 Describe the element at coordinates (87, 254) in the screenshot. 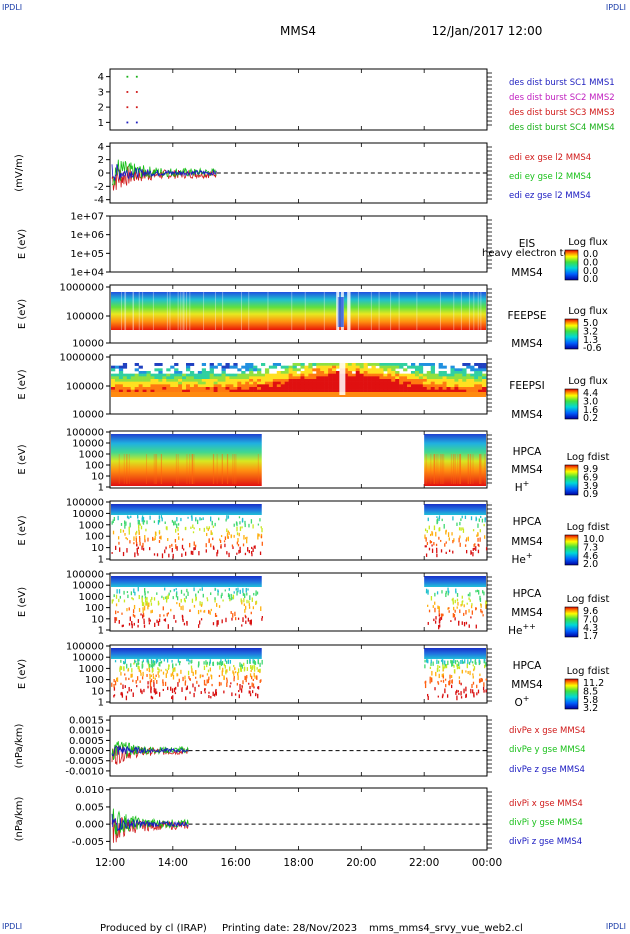

I see `y-tick-label: 1e+05` at that location.